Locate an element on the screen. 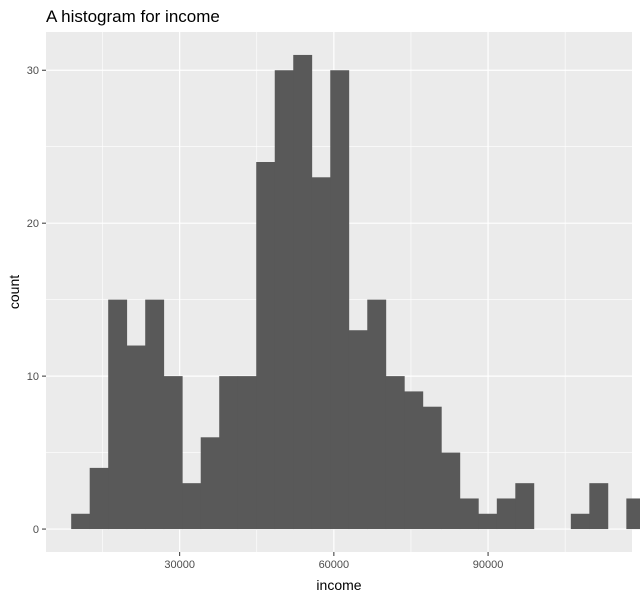  y-tick-label-0: 0 is located at coordinates (36, 530).